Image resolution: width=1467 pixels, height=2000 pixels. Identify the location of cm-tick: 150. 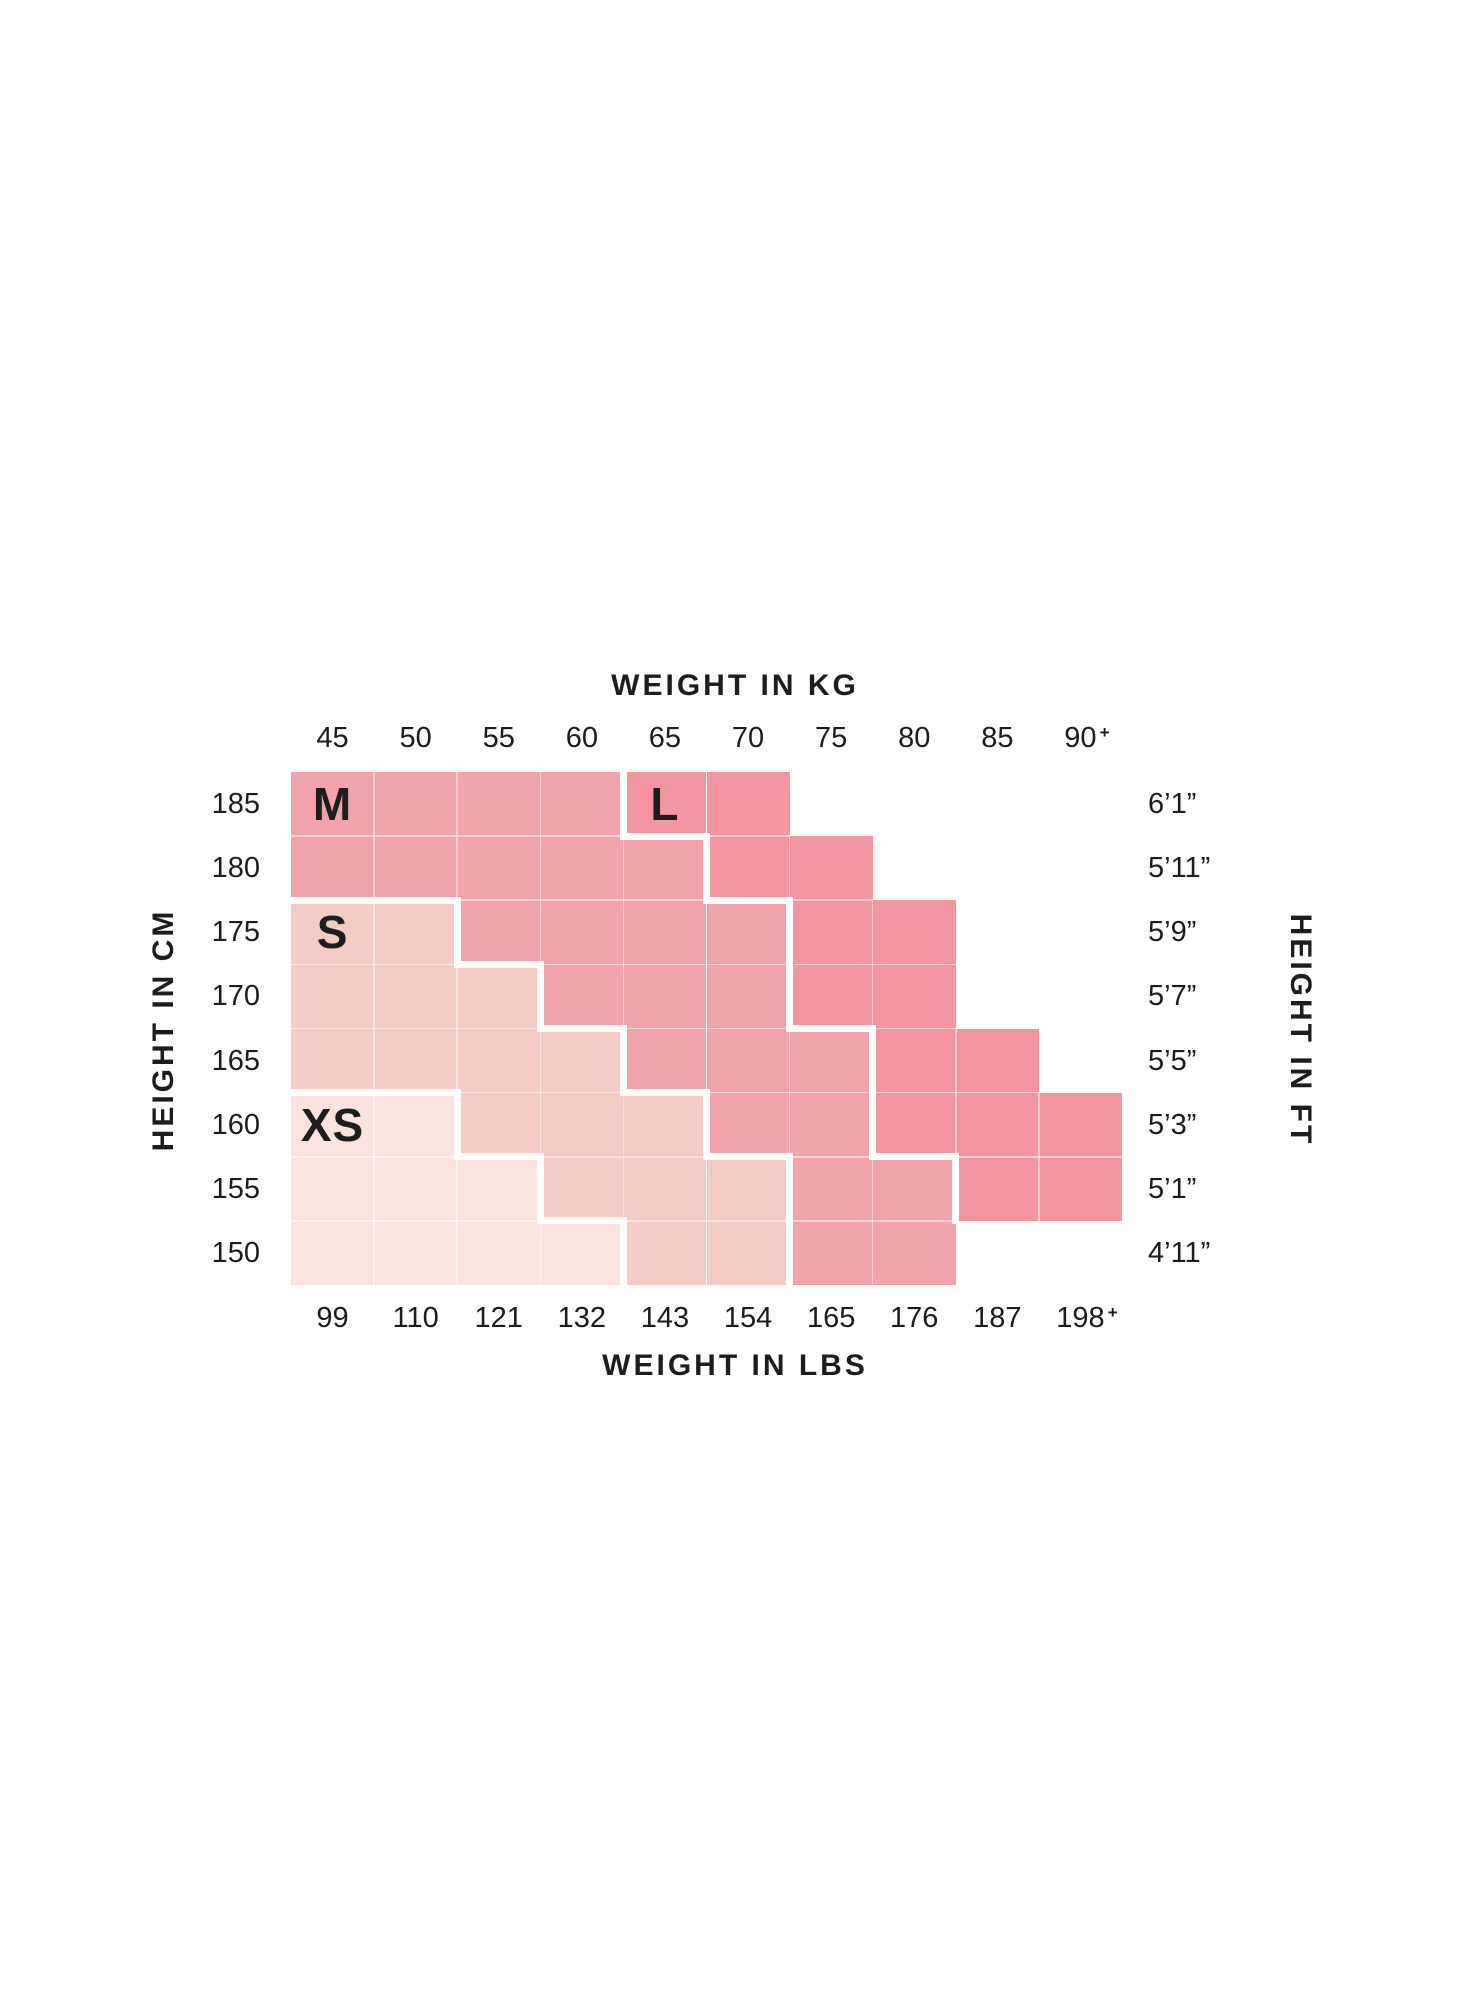
(130, 1253).